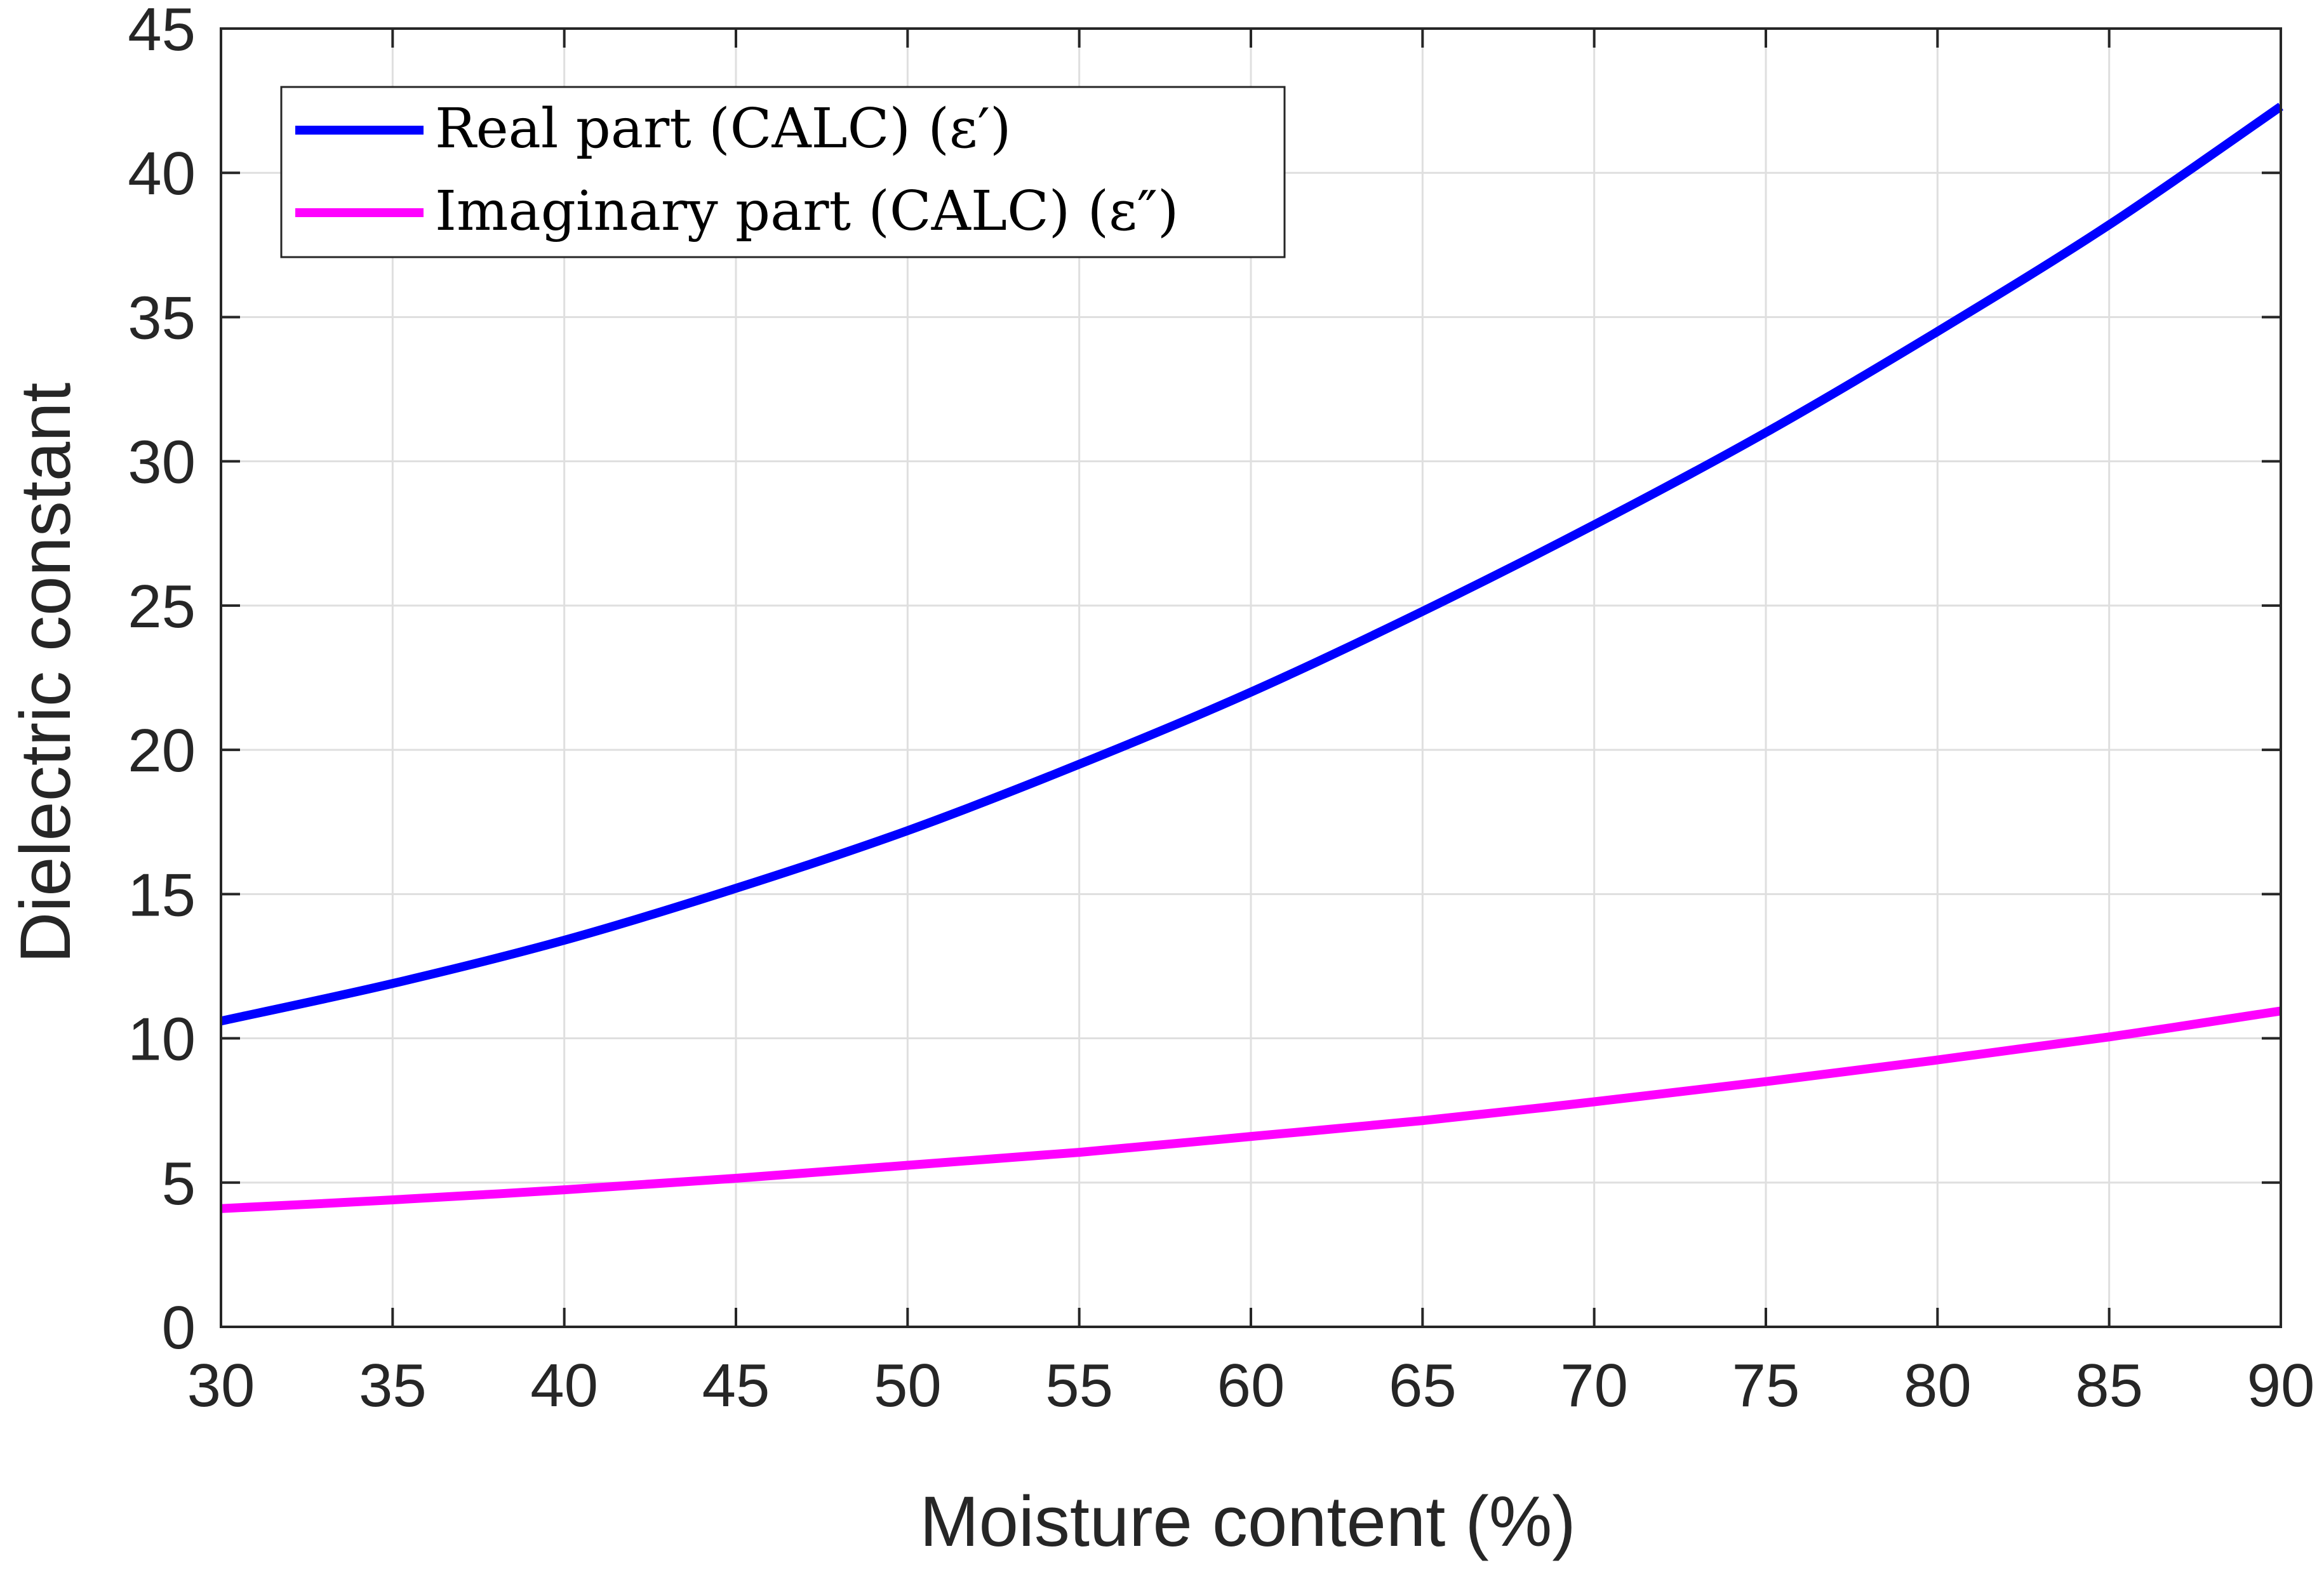 The image size is (2324, 1570). What do you see at coordinates (723, 129) in the screenshot?
I see `legend-label-real-part: Real part (CALC) (ε′)` at bounding box center [723, 129].